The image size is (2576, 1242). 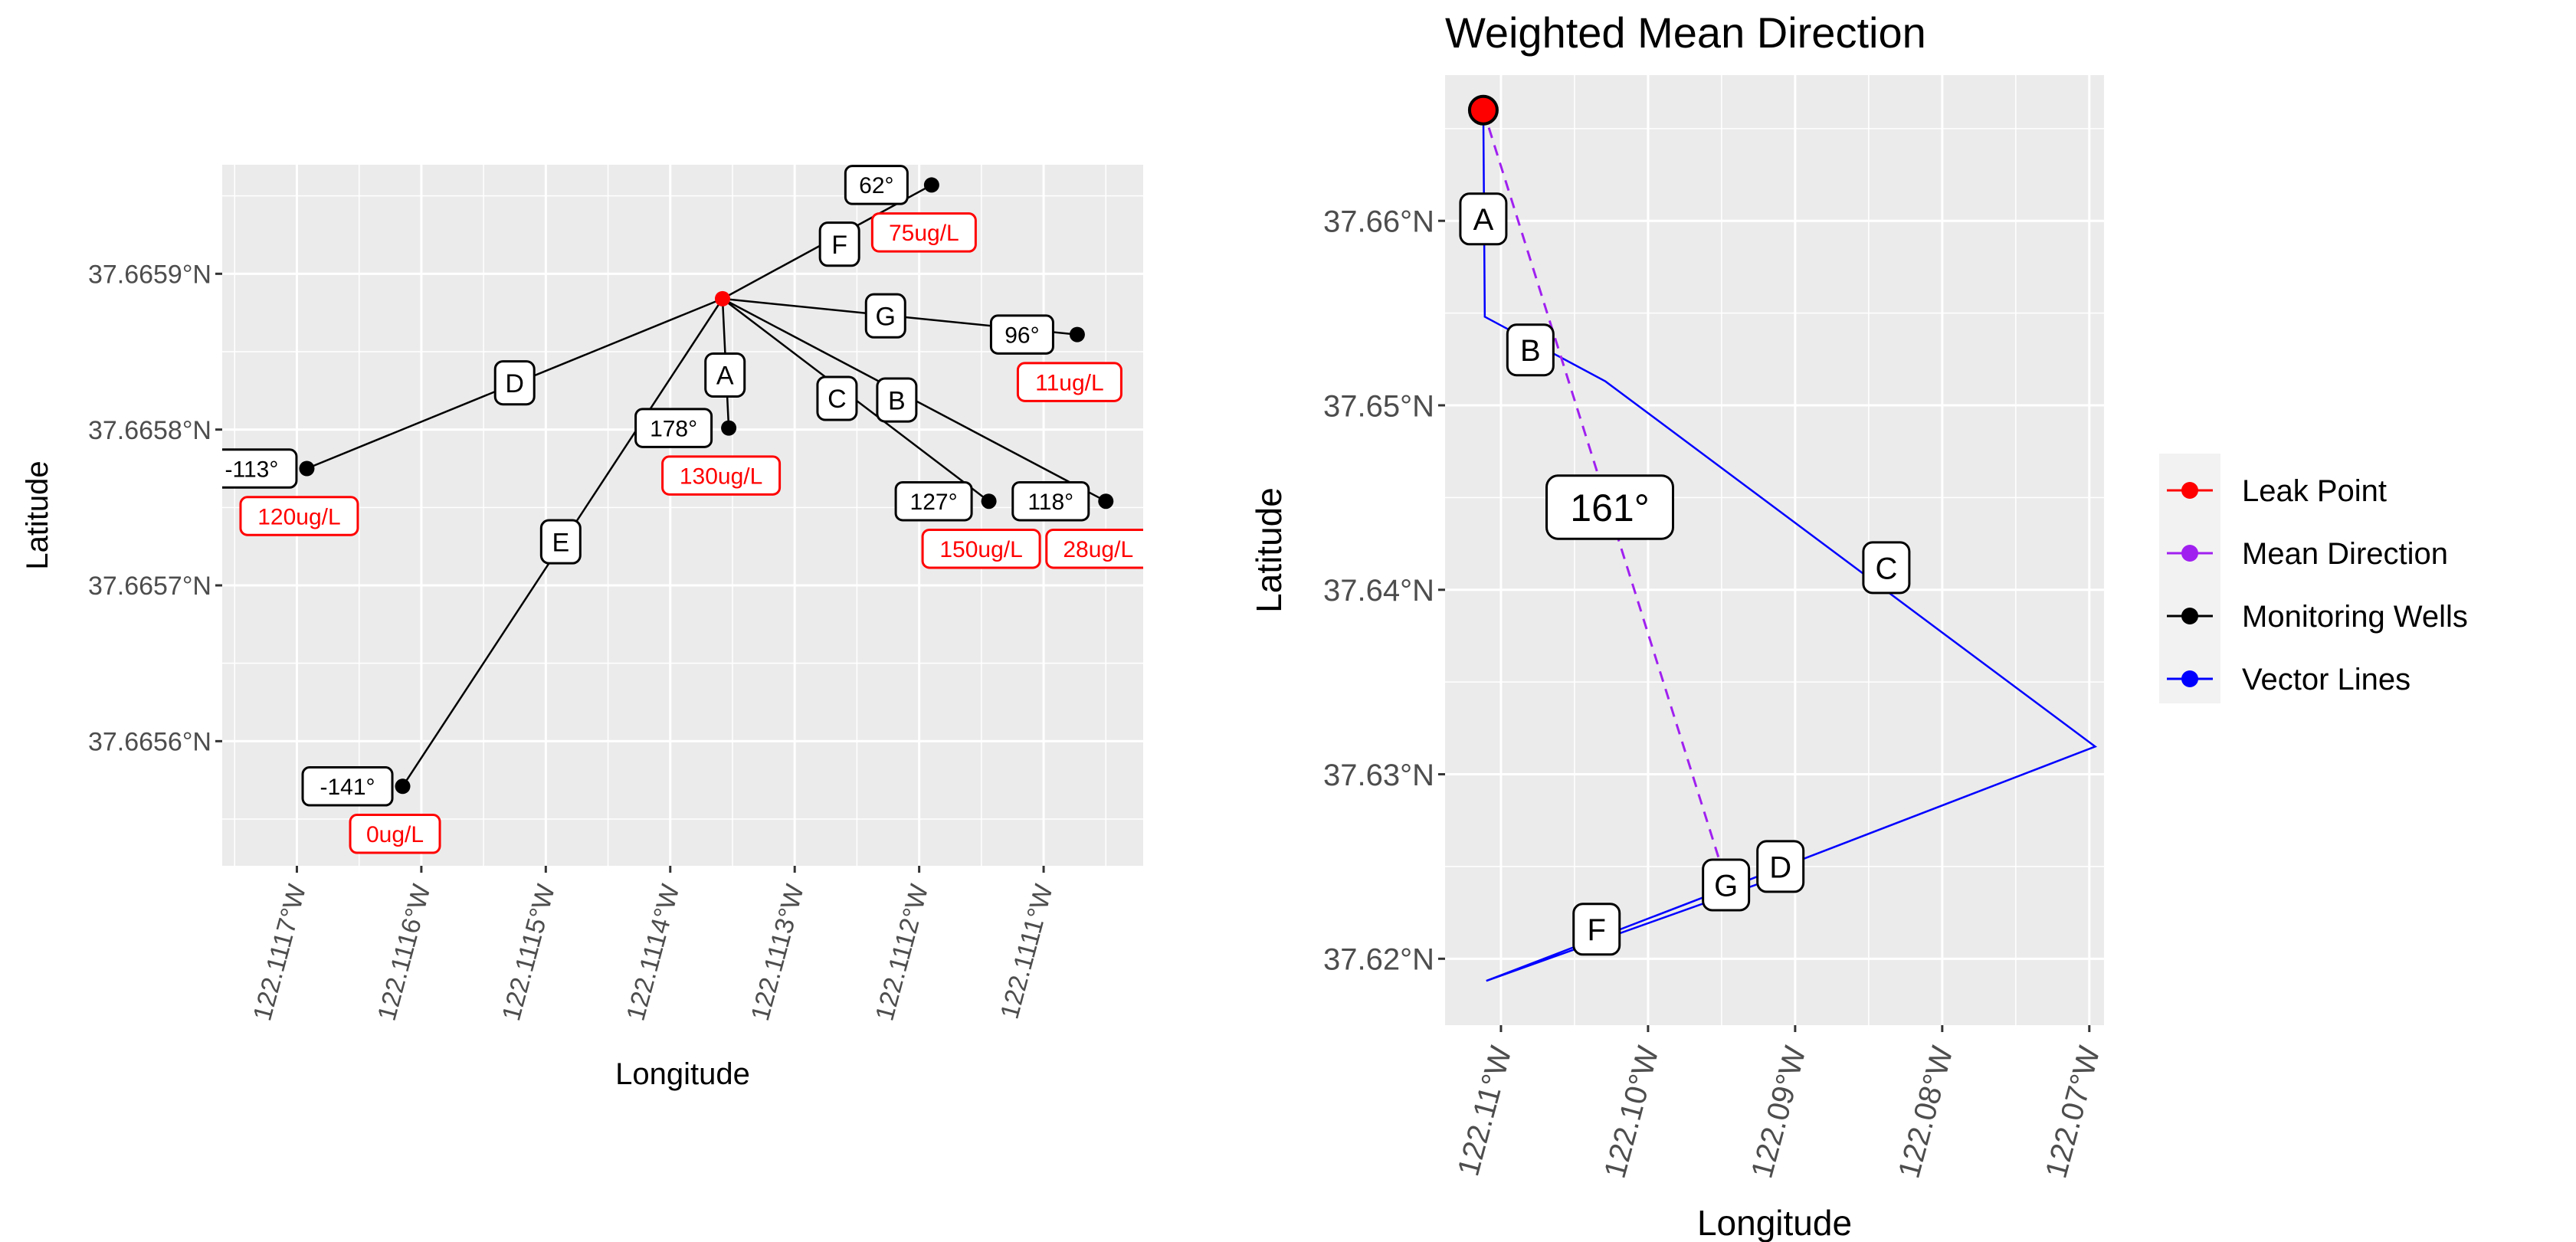 I want to click on x-tick-label: 122.1111°W, so click(x=1027, y=951).